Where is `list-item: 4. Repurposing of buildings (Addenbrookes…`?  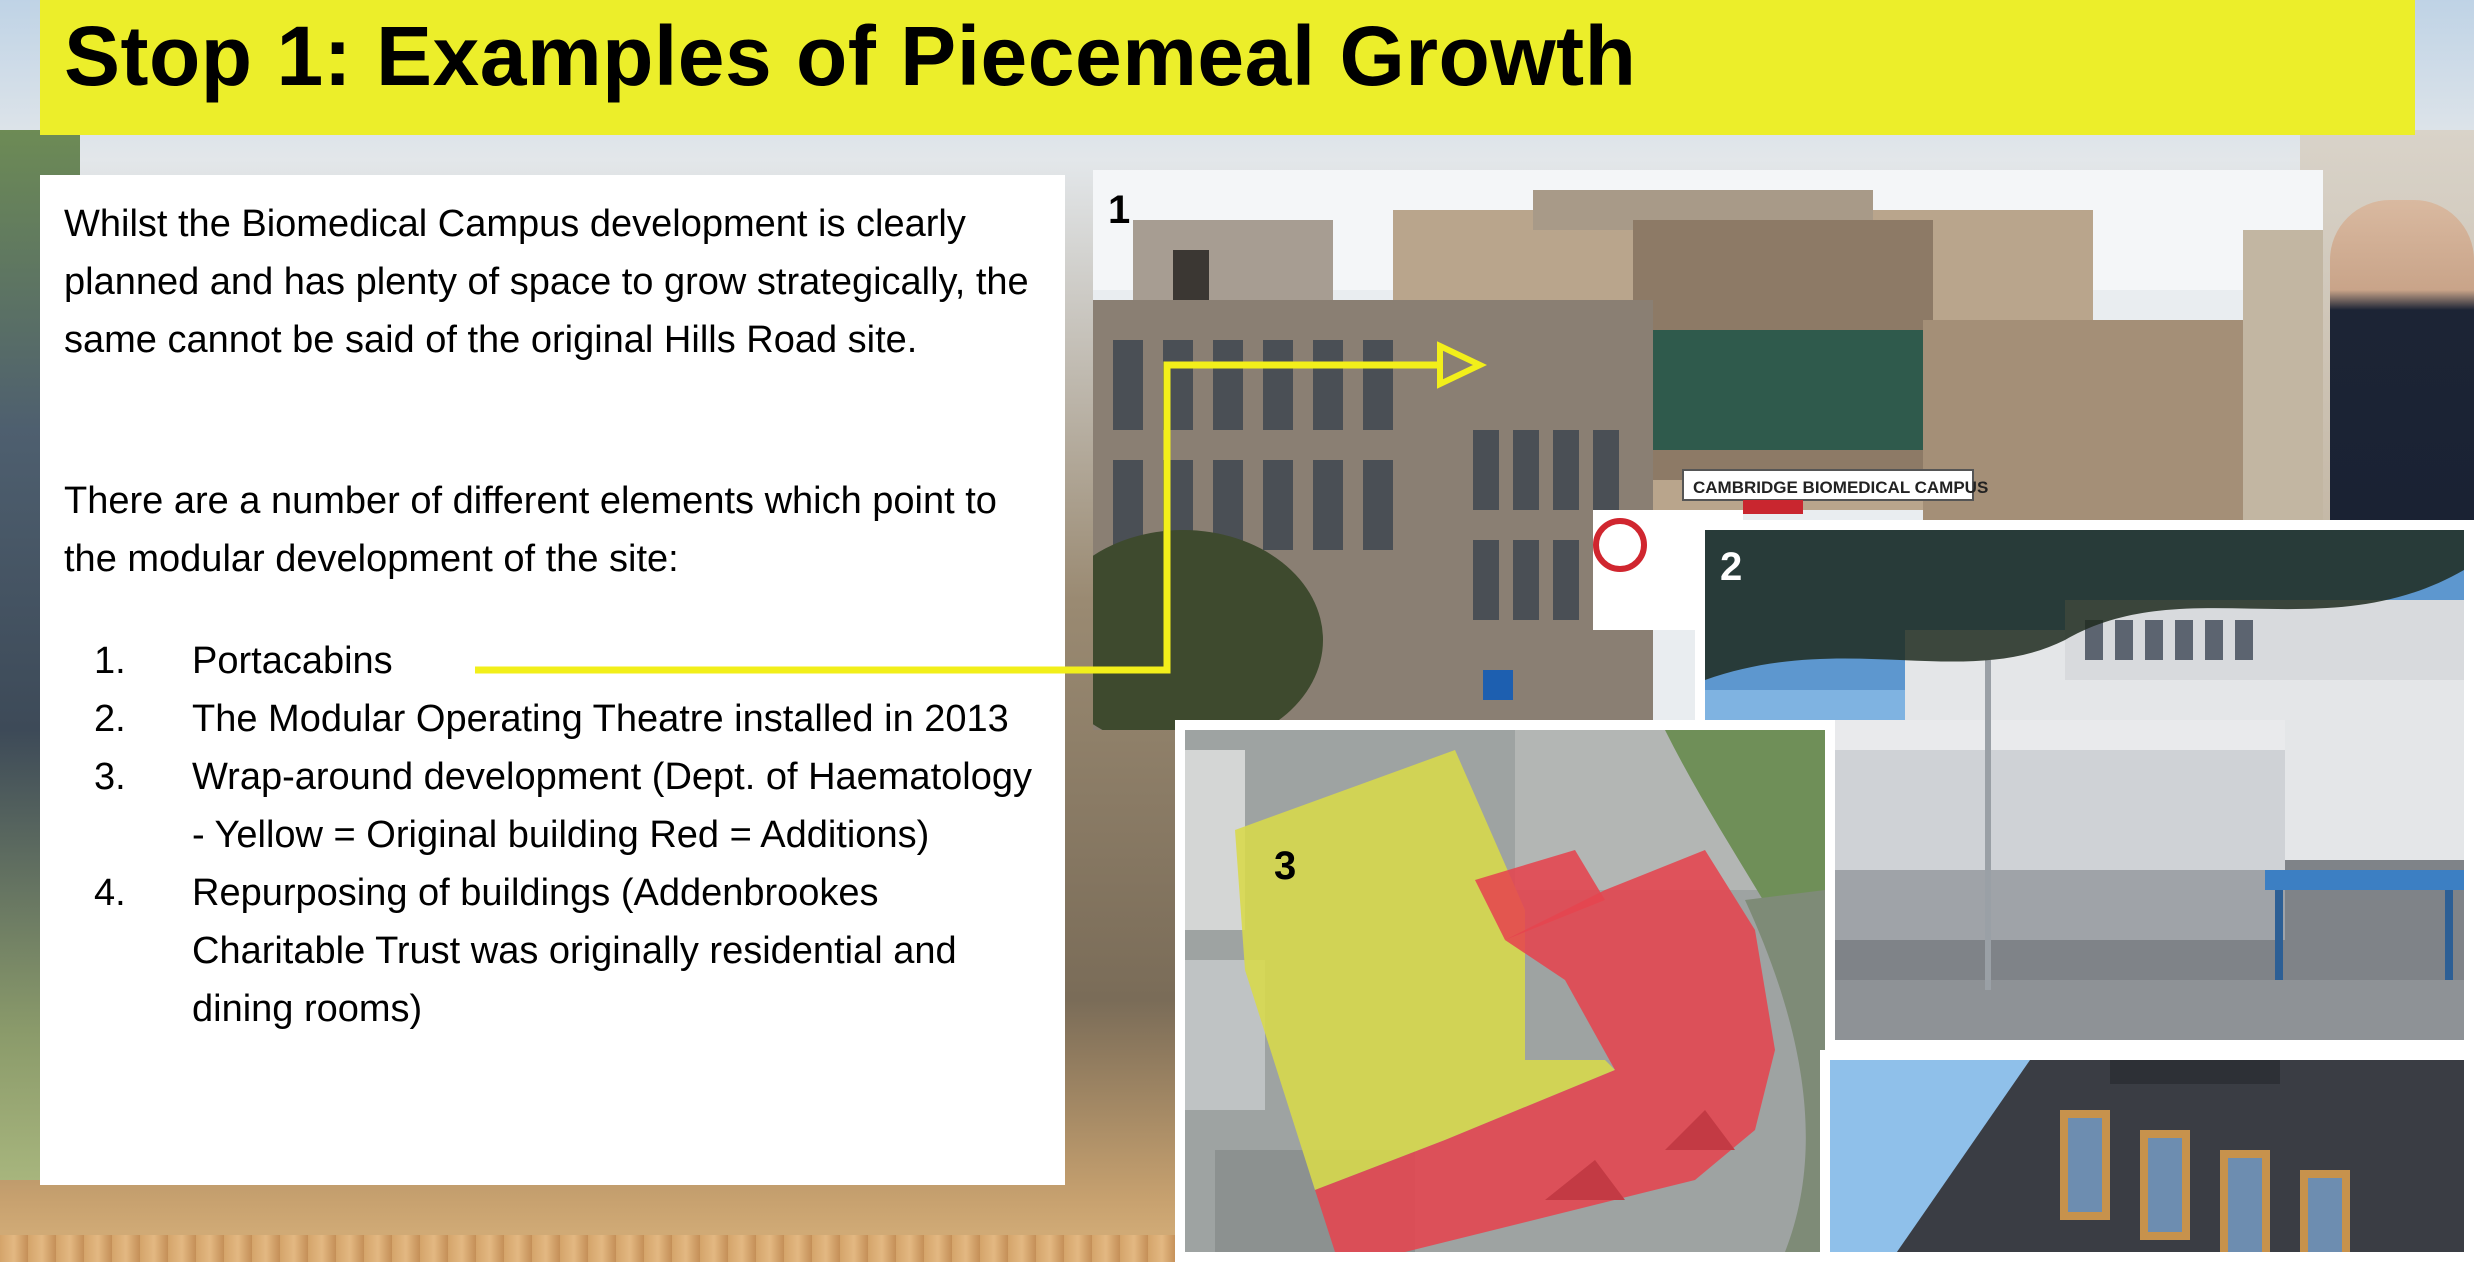 list-item: 4. Repurposing of buildings (Addenbrookes… is located at coordinates (554, 951).